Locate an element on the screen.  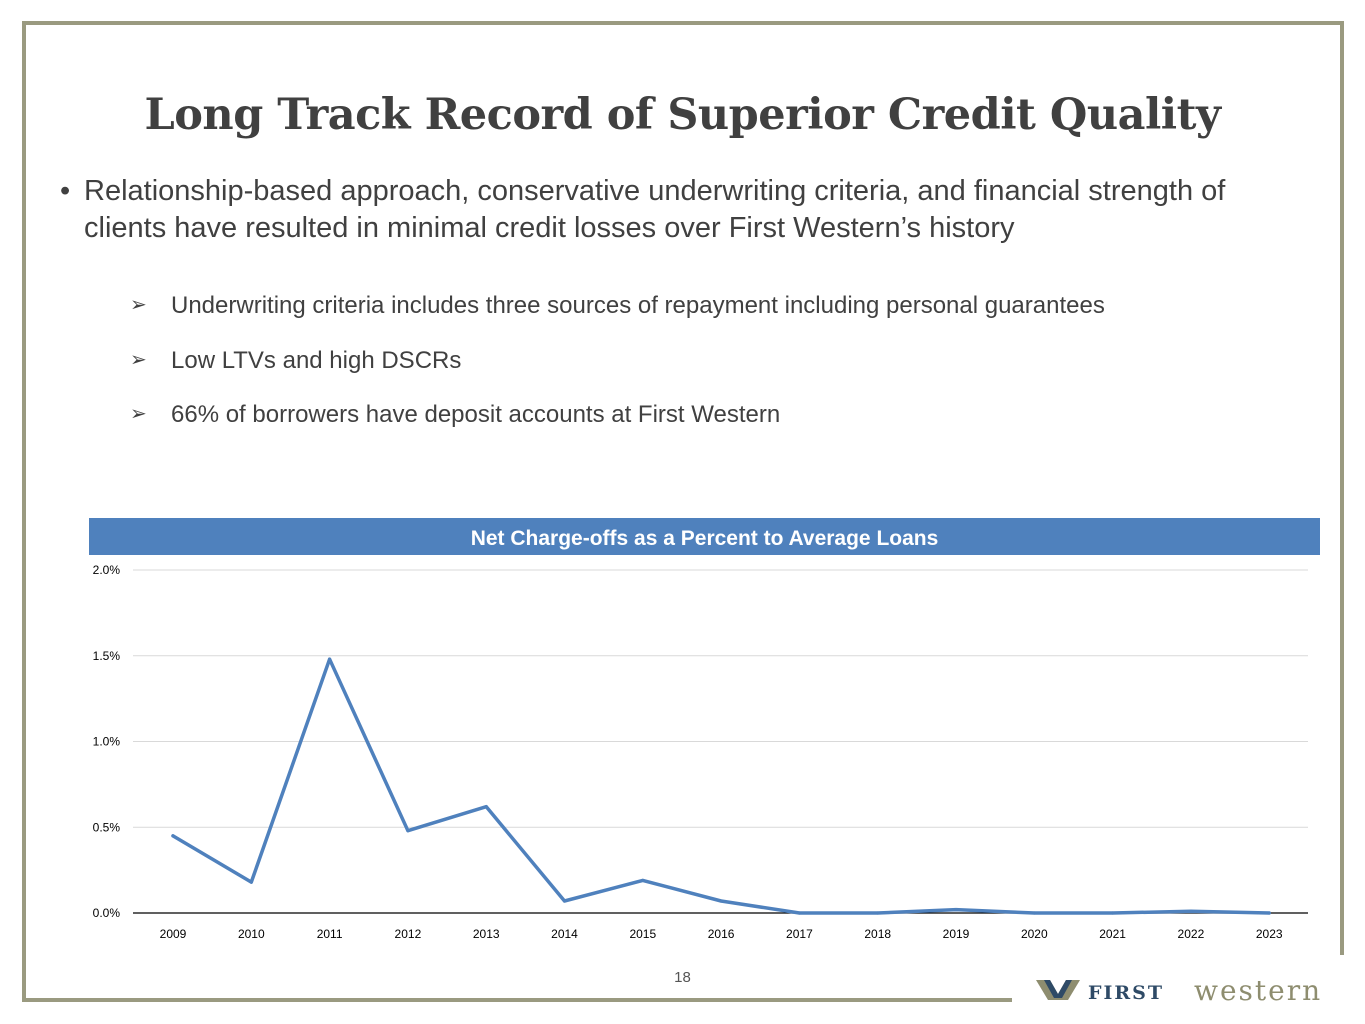
y-tick-label: 1.0% is located at coordinates (107, 742).